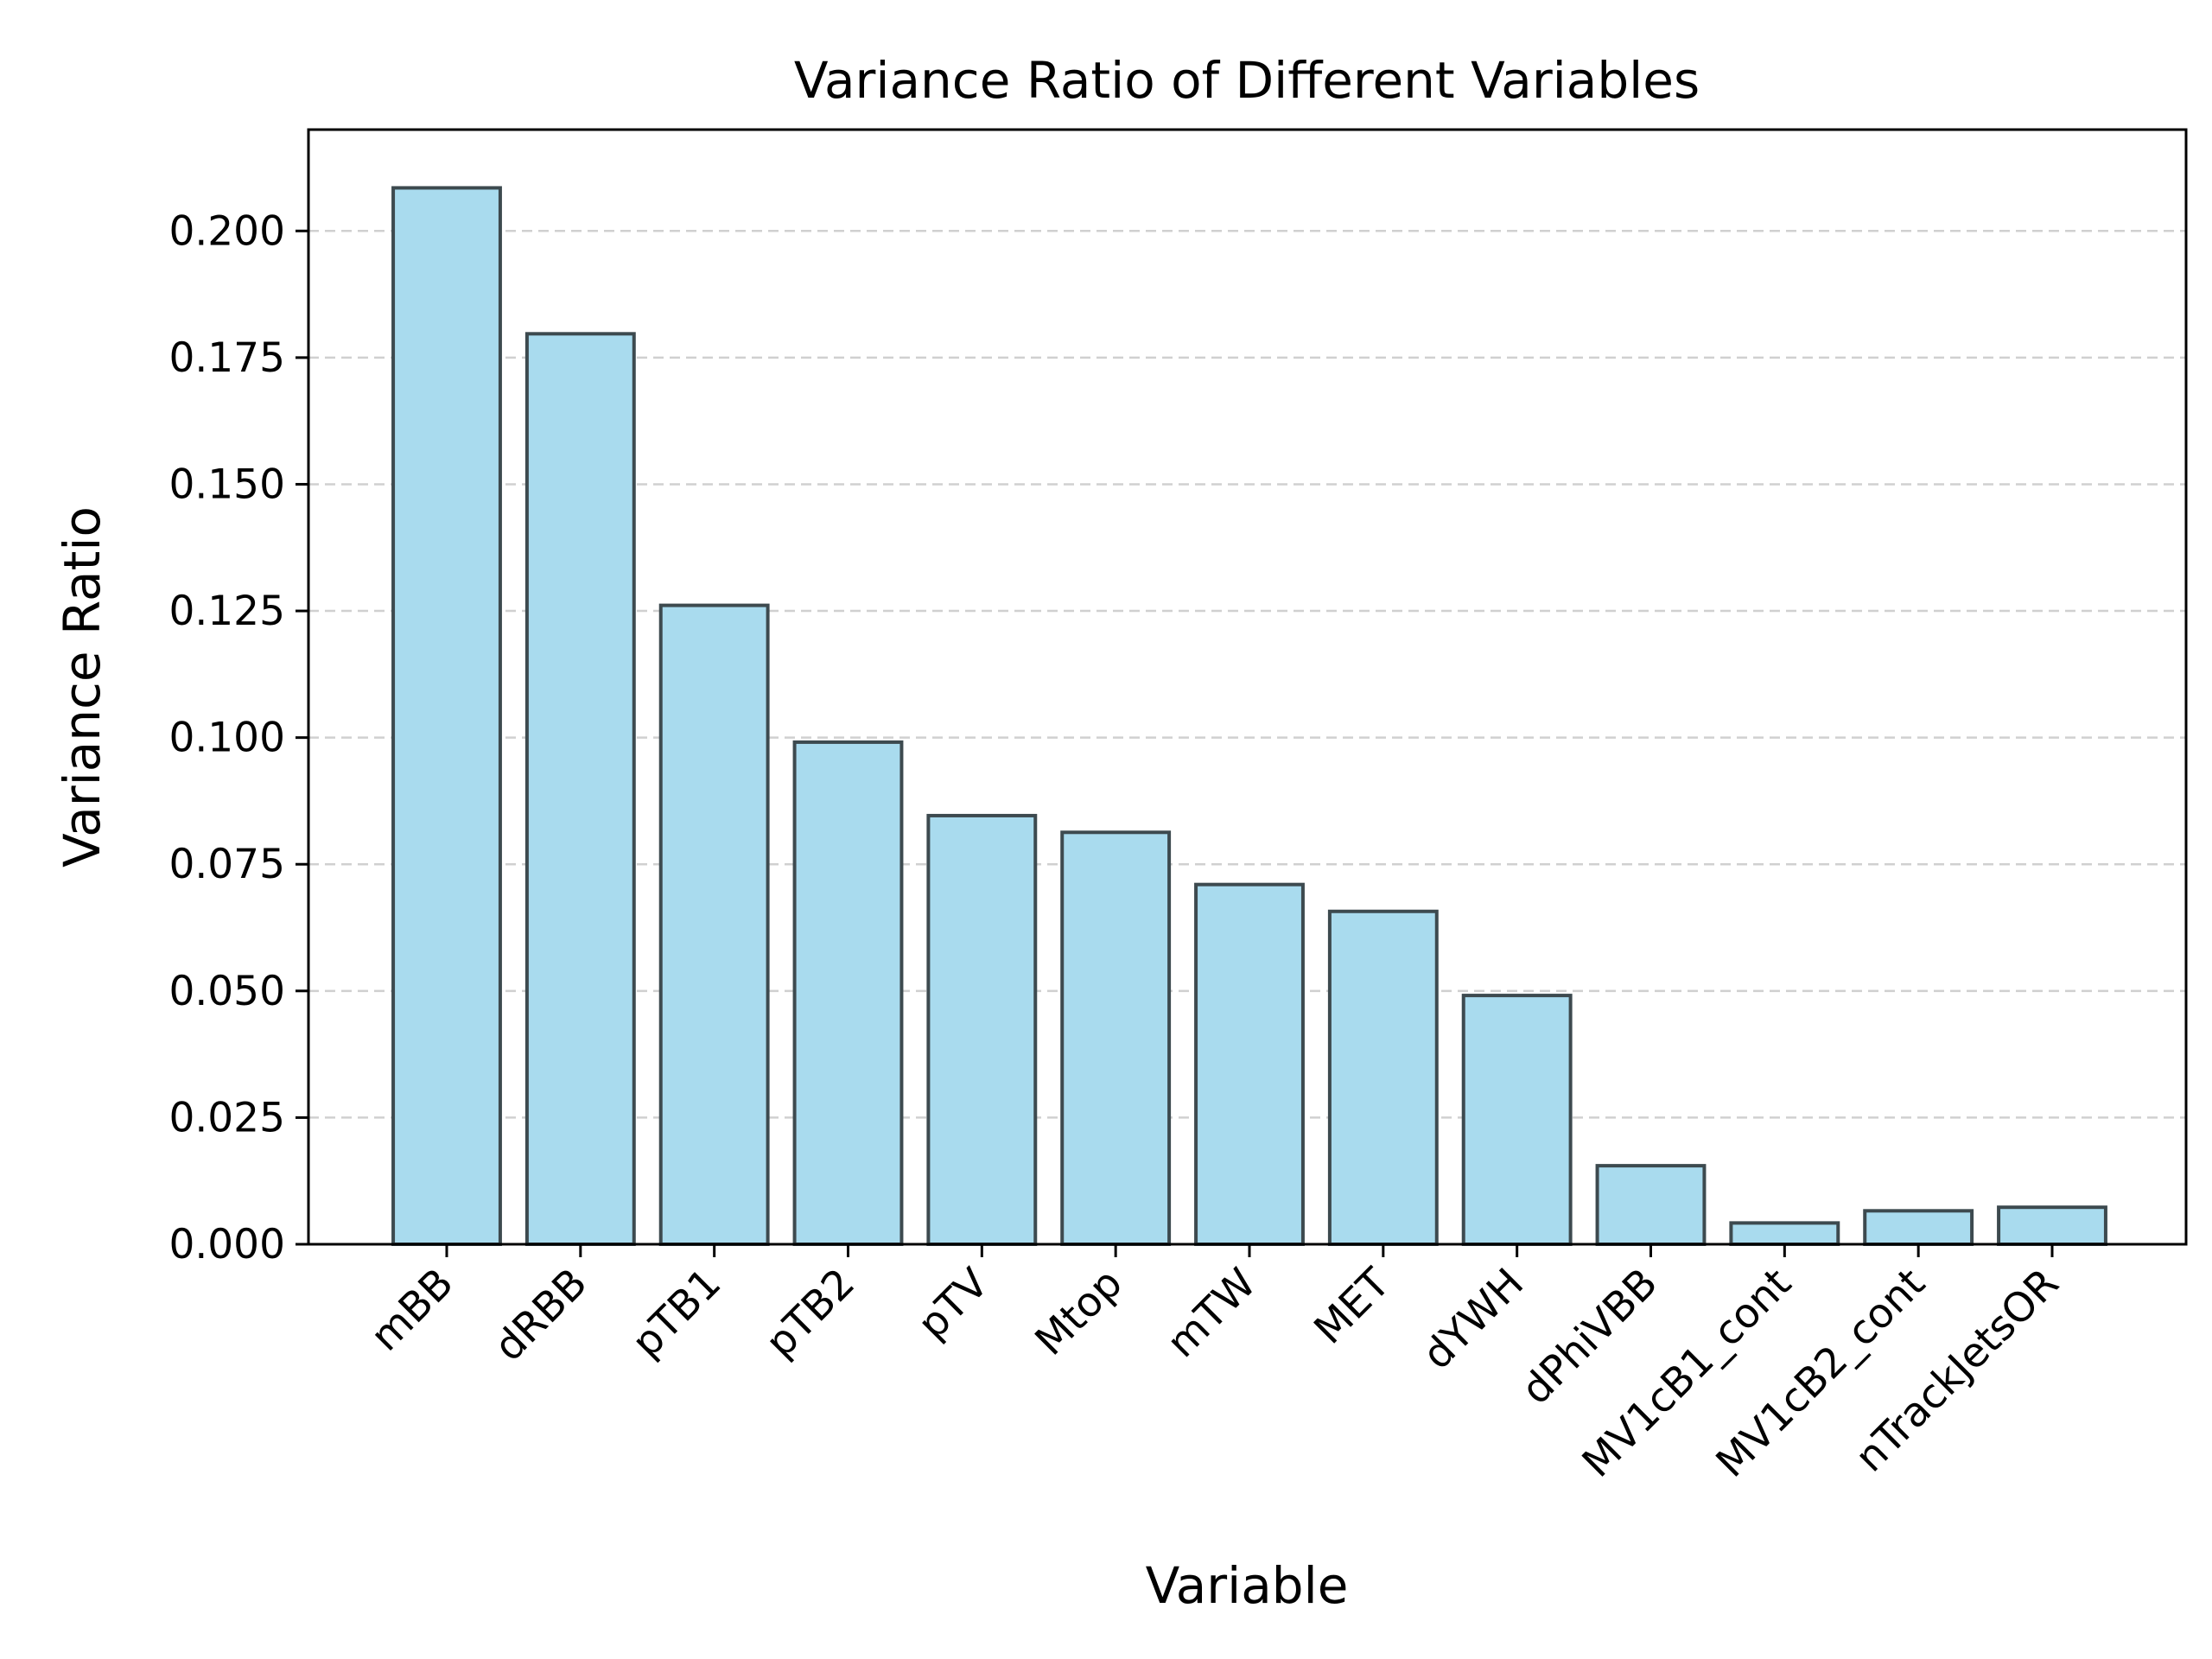 This screenshot has width=2212, height=1659. Describe the element at coordinates (226, 611) in the screenshot. I see `y-tick-label: 0.125` at that location.